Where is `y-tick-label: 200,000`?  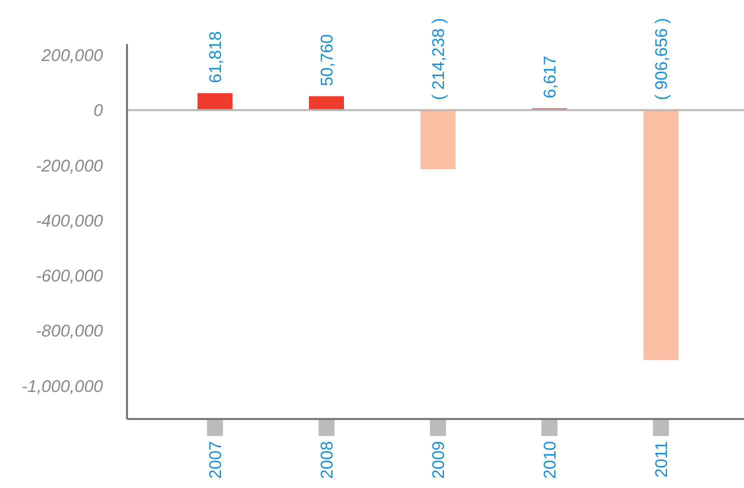
y-tick-label: 200,000 is located at coordinates (72, 55).